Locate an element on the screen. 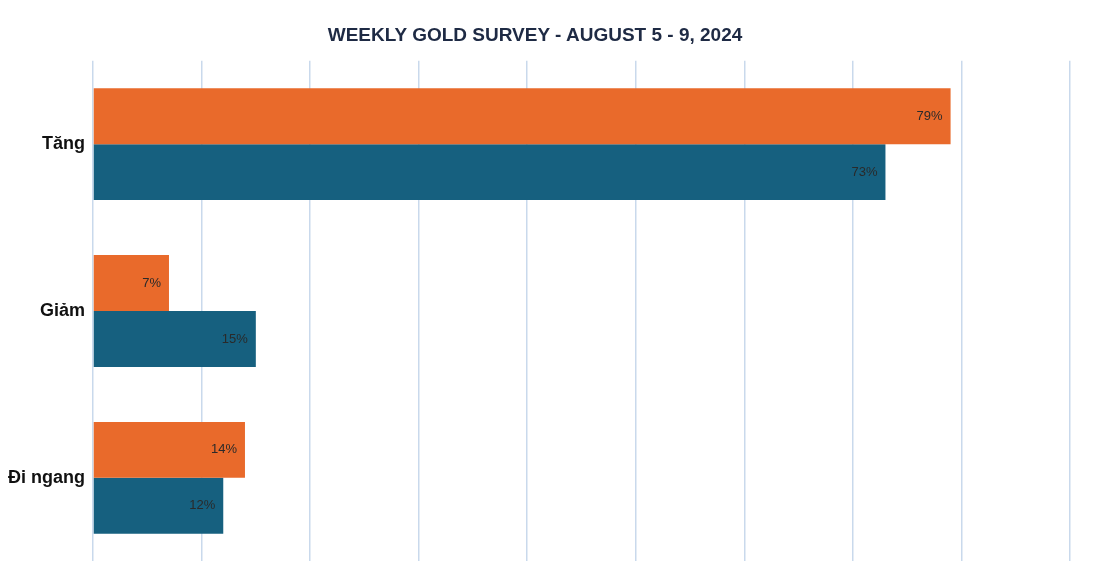 The image size is (1100, 580). data-label: 12% is located at coordinates (202, 505).